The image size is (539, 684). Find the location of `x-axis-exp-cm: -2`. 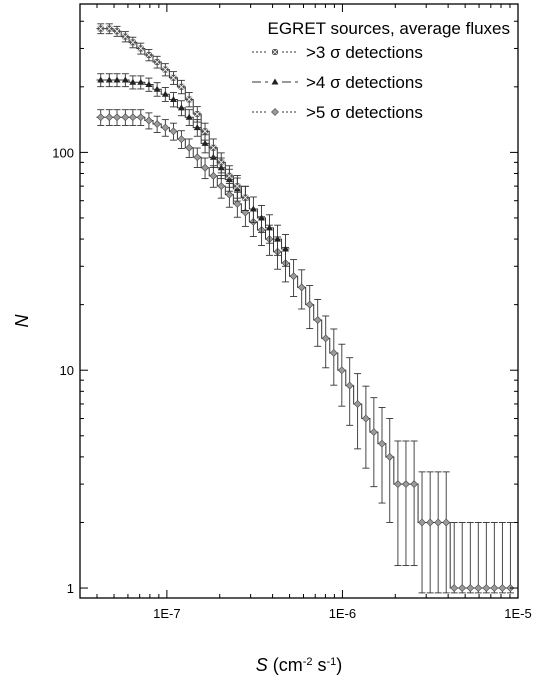

x-axis-exp-cm: -2 is located at coordinates (308, 662).